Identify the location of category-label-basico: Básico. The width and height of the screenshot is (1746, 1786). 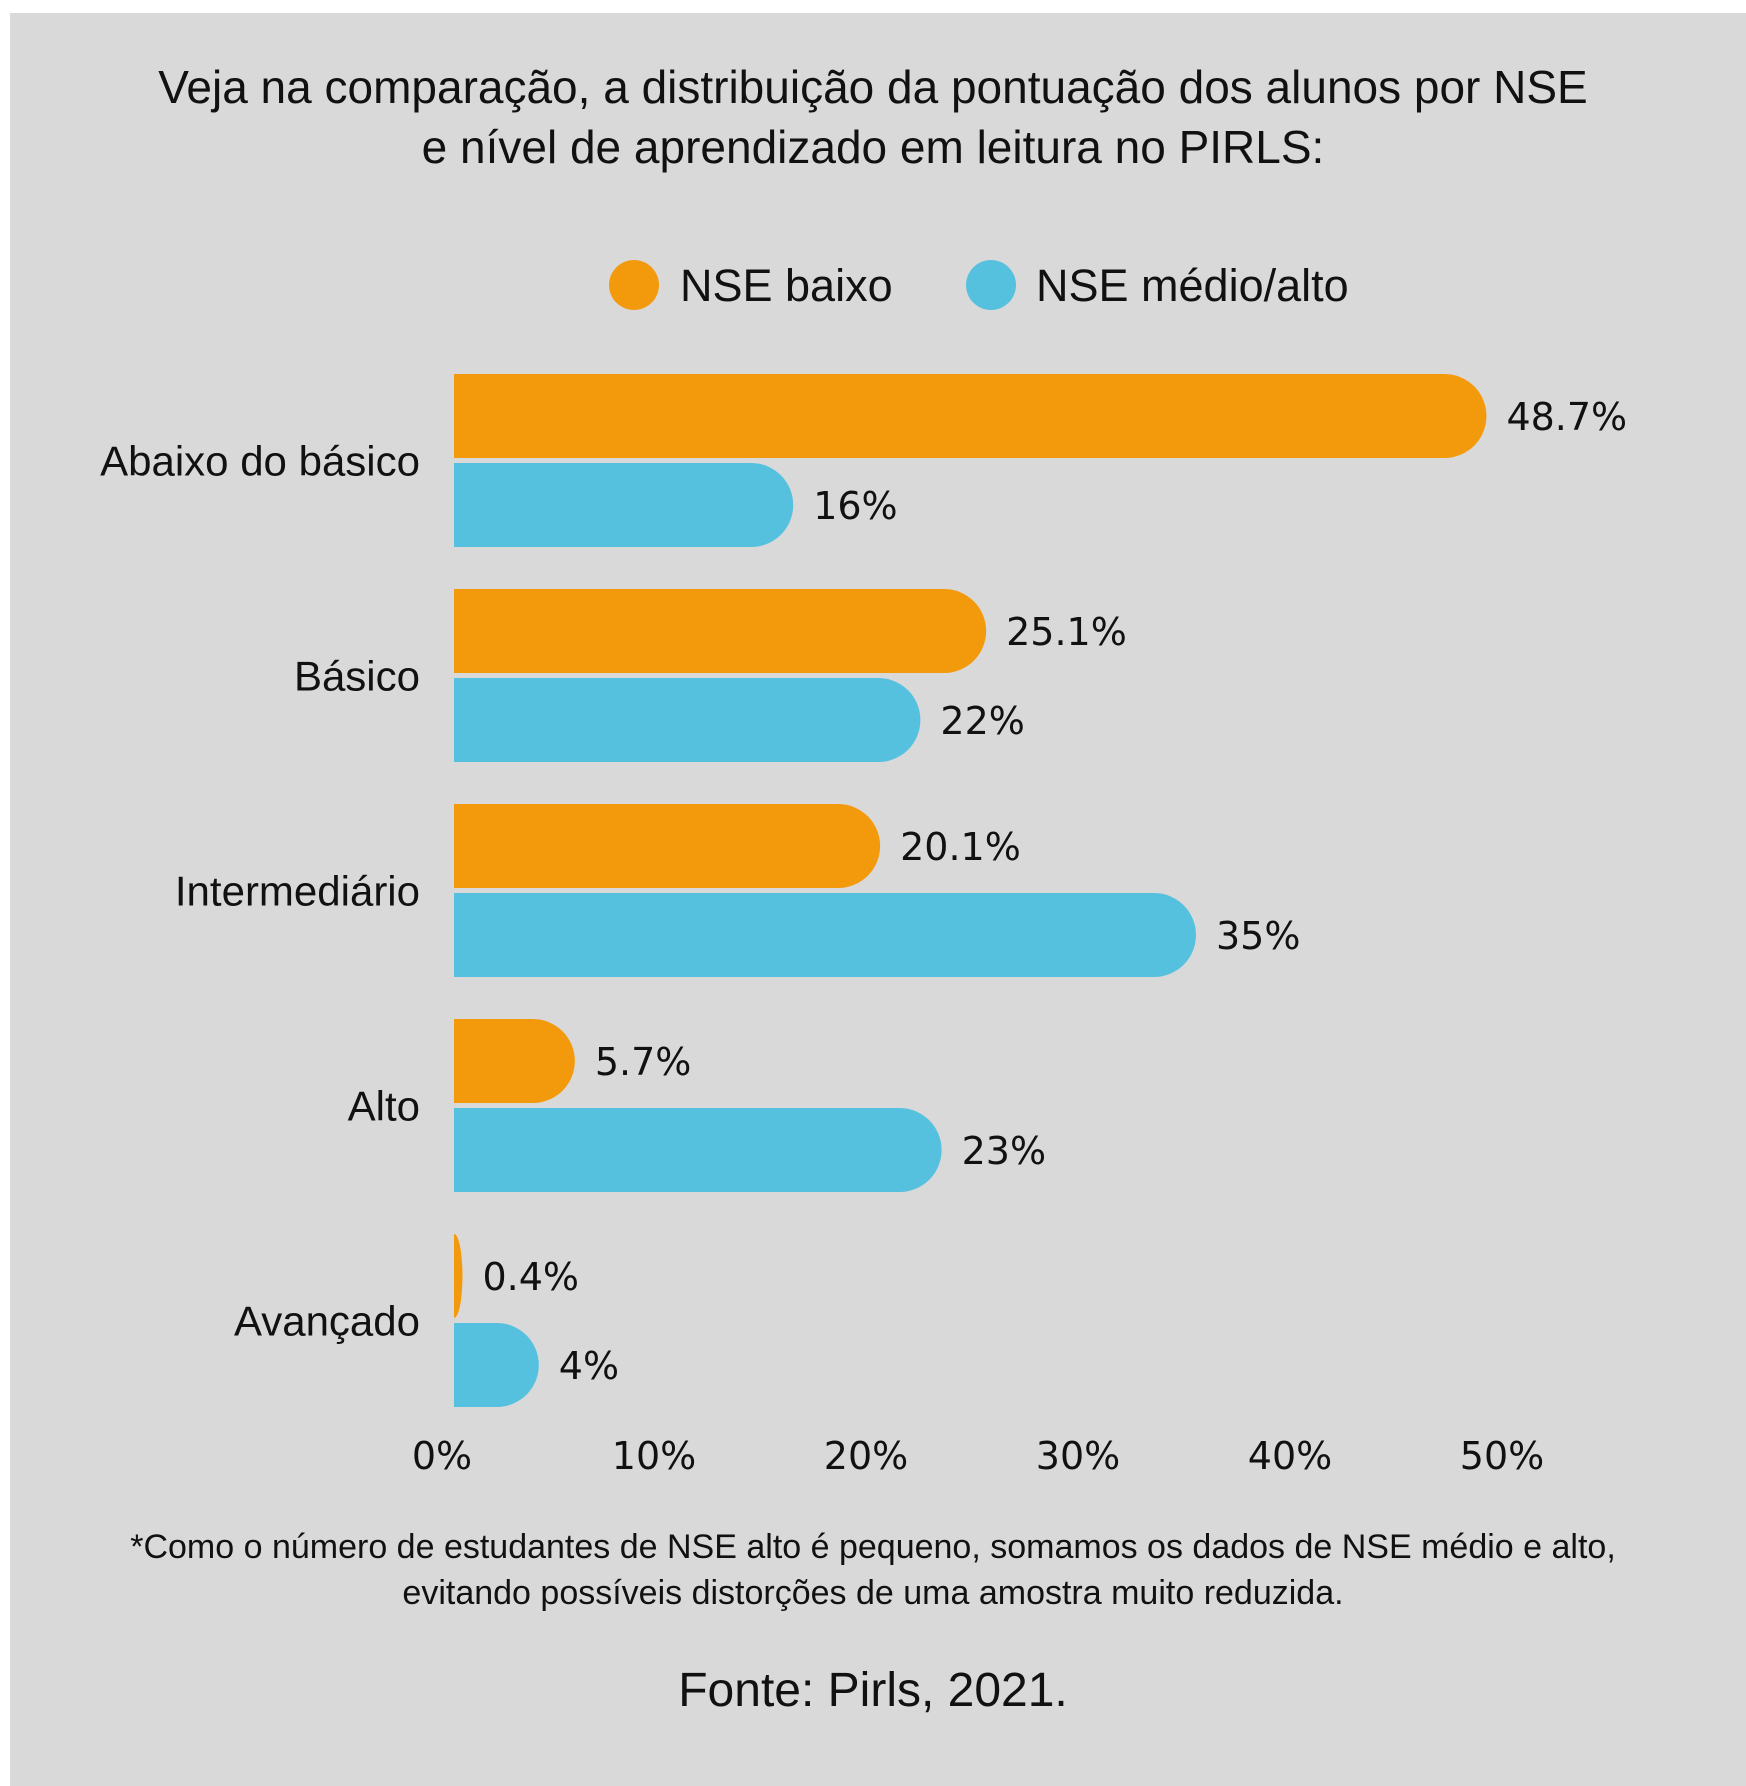
(357, 676).